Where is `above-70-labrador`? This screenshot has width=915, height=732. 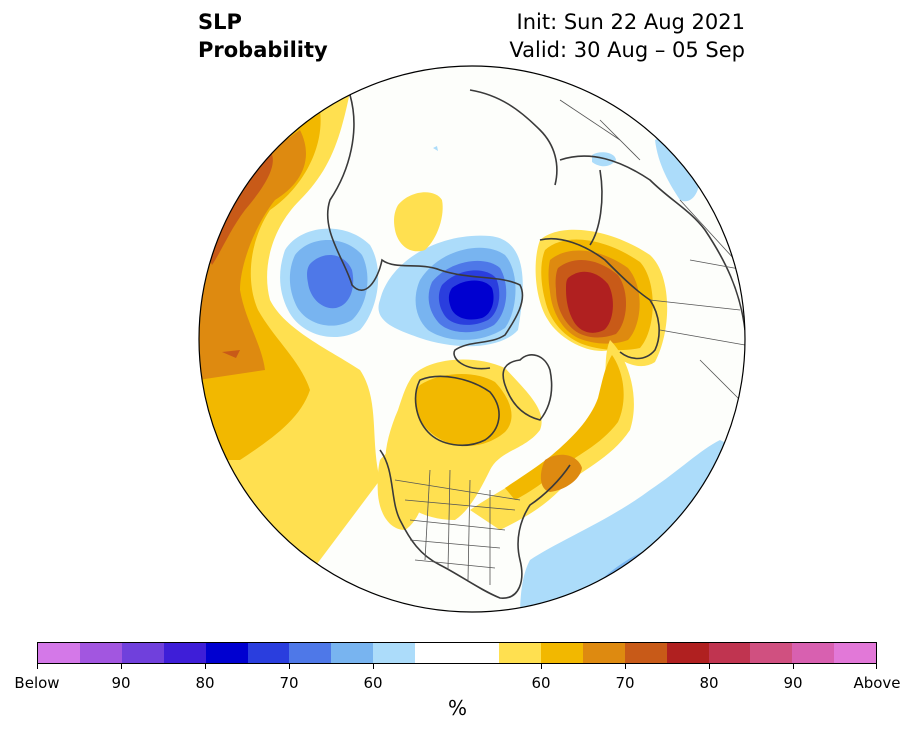 above-70-labrador is located at coordinates (561, 473).